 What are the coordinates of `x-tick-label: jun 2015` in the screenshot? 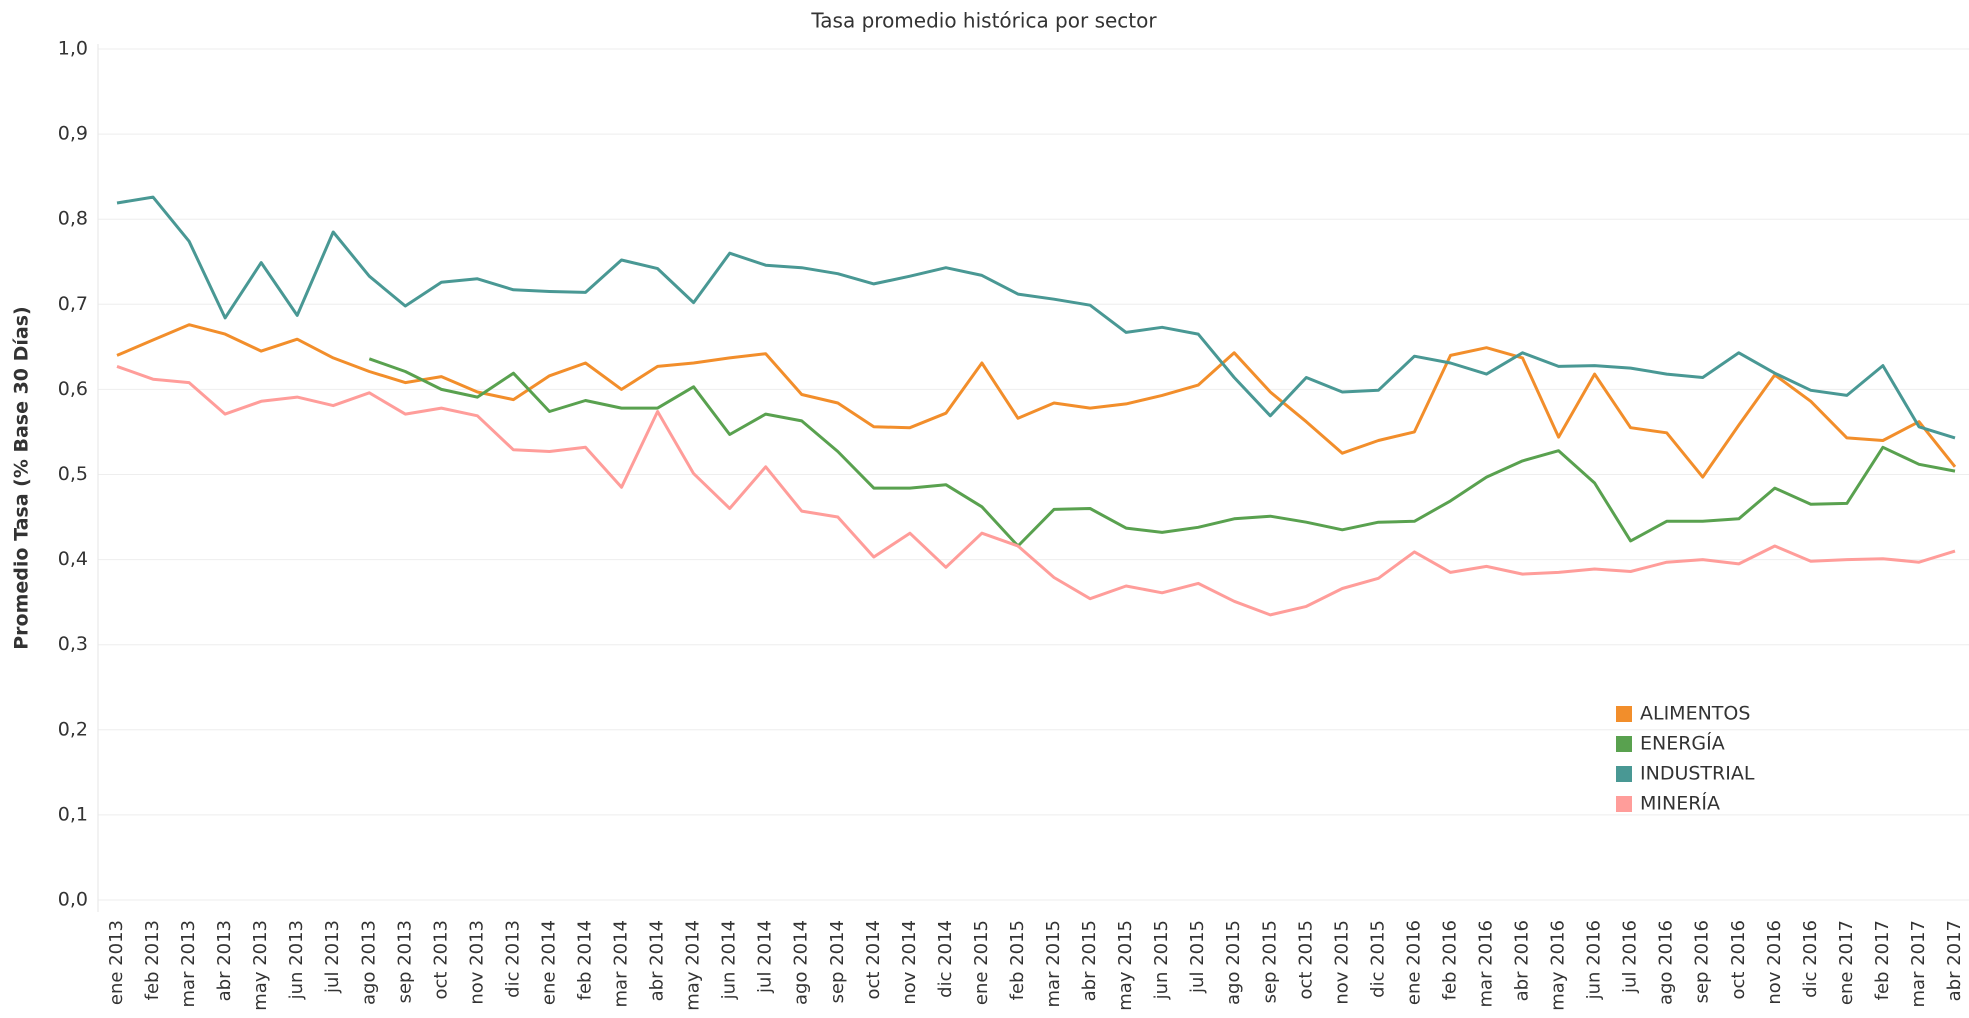 It's located at (1161, 960).